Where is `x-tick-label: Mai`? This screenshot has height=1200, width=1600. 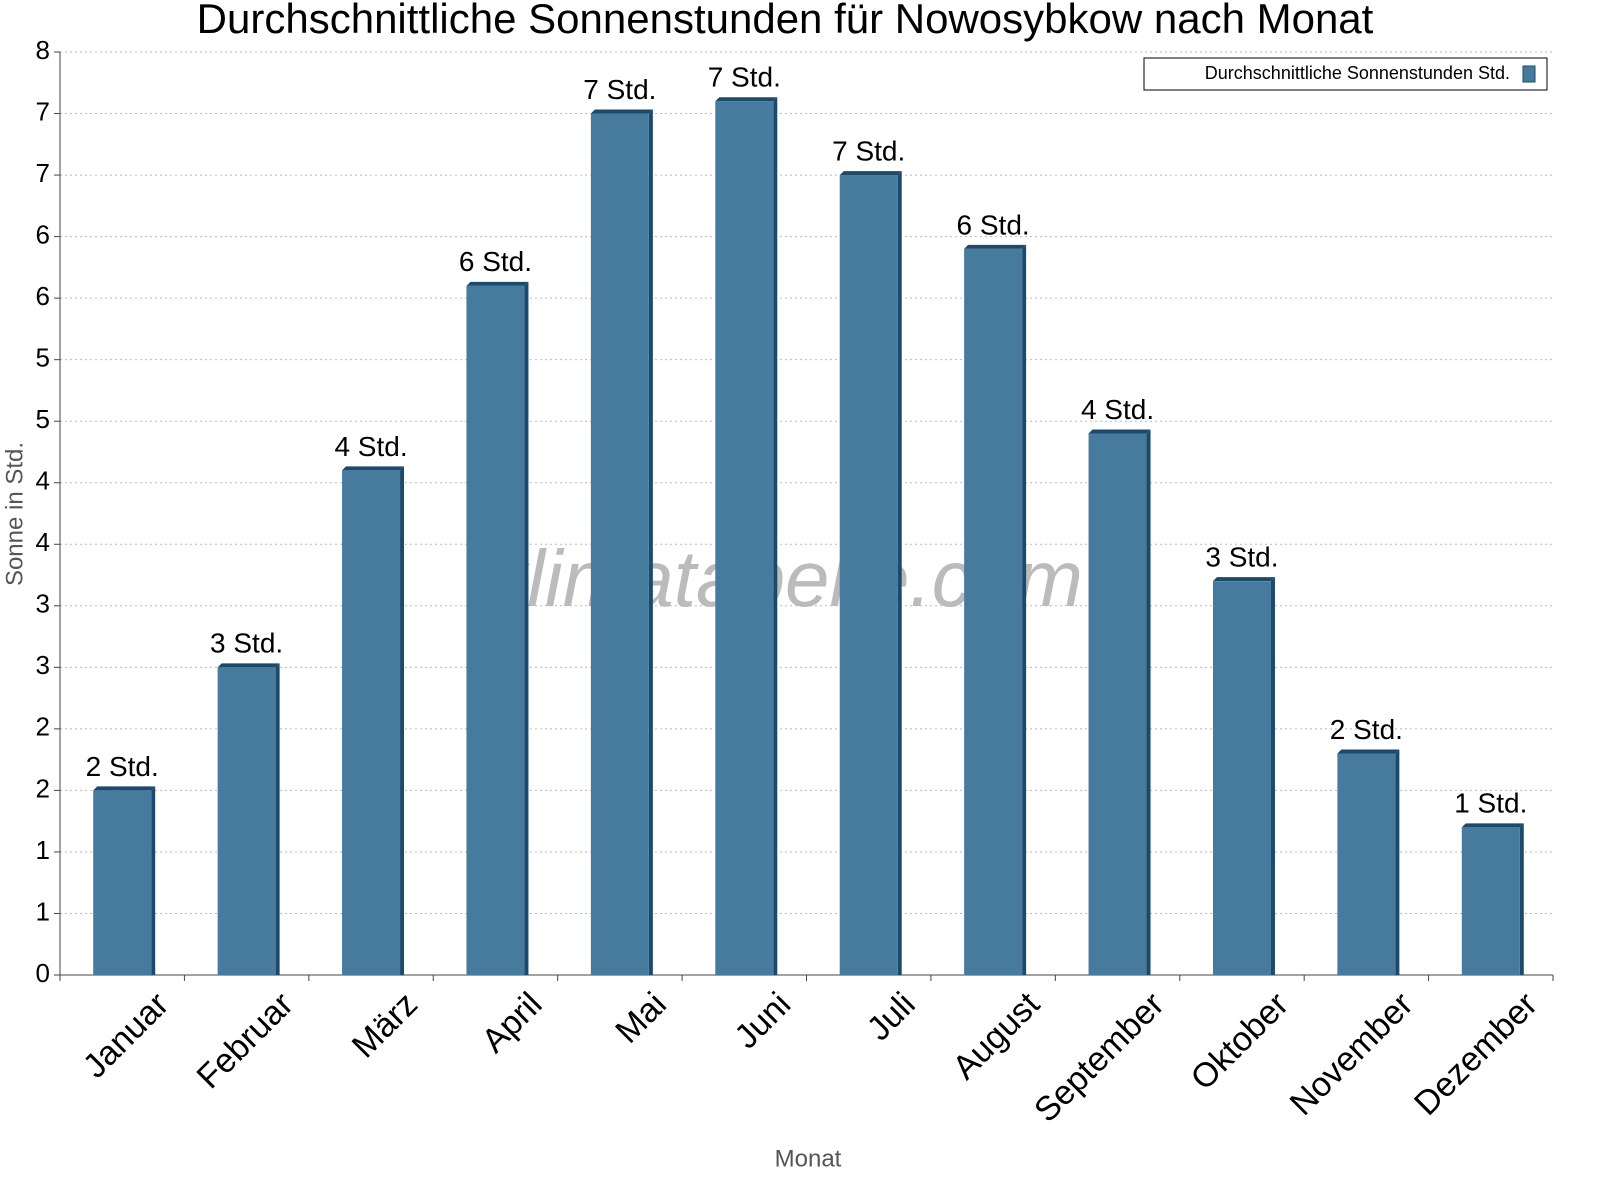
x-tick-label: Mai is located at coordinates (641, 1018).